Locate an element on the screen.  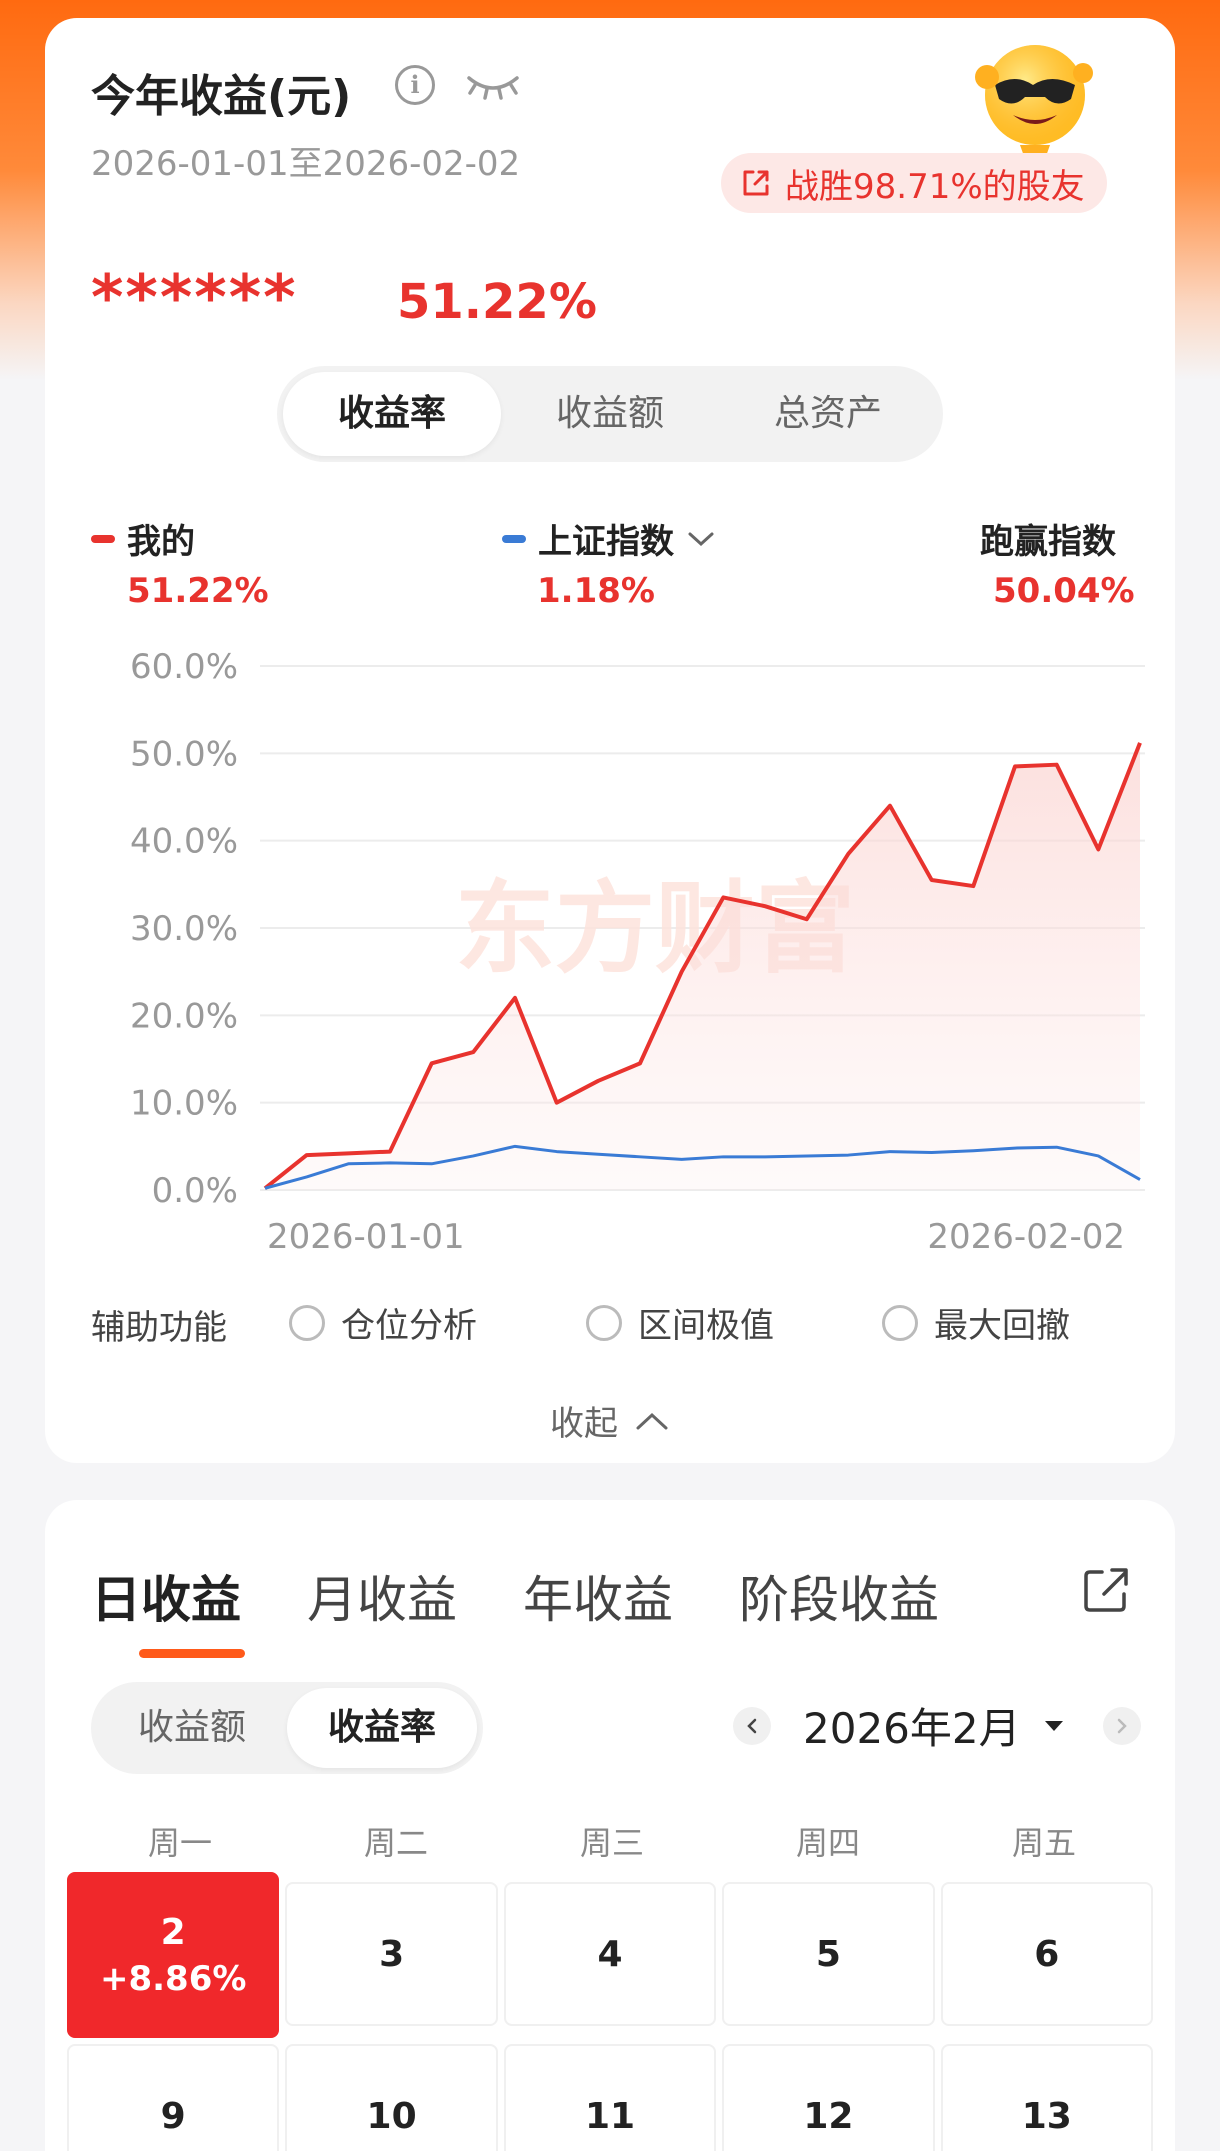
tab-daily: 日收益 is located at coordinates (168, 1609).